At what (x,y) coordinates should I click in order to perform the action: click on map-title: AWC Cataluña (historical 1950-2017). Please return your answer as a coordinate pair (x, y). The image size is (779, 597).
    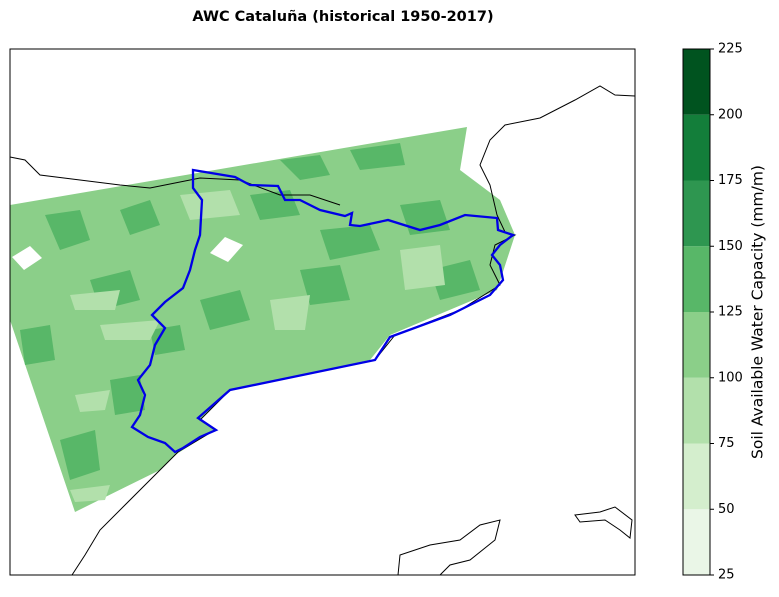
    Looking at the image, I should click on (342, 17).